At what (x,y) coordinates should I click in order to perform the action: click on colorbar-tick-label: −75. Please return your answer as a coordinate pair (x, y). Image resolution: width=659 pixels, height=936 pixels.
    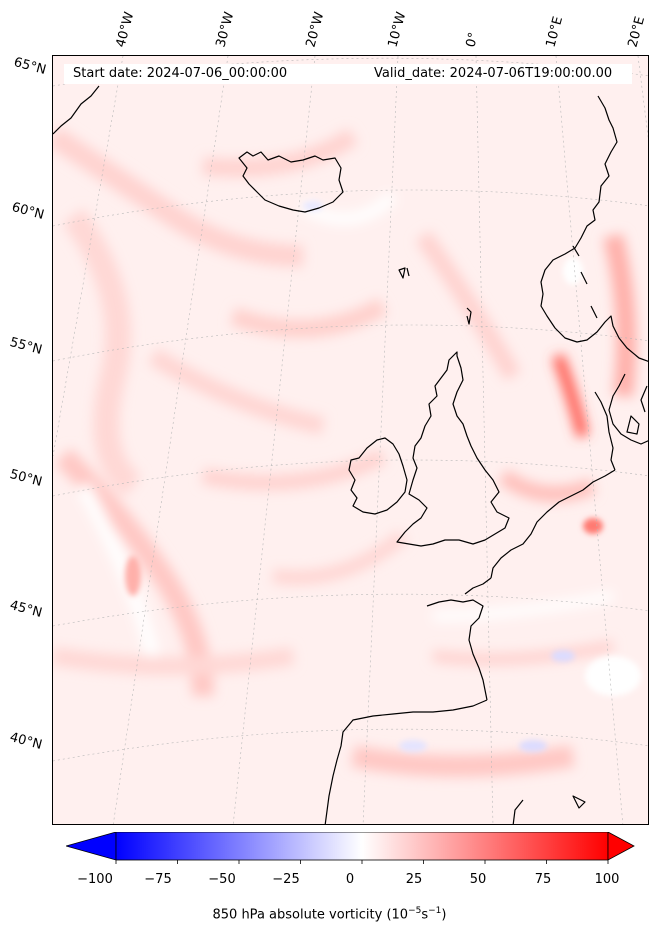
    Looking at the image, I should click on (158, 879).